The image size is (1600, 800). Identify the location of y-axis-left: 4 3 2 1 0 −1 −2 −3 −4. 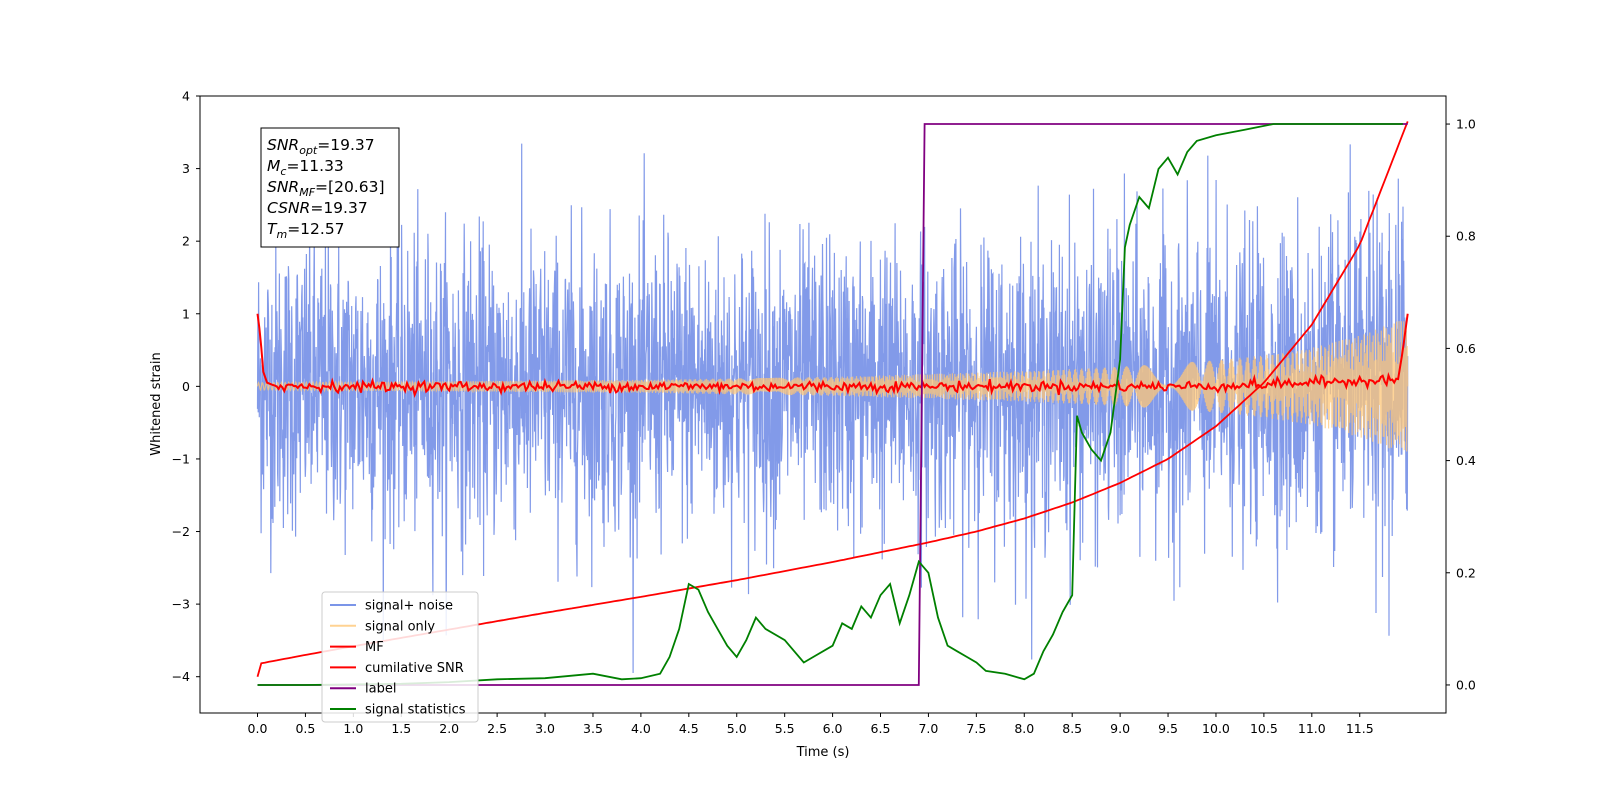
(186, 386).